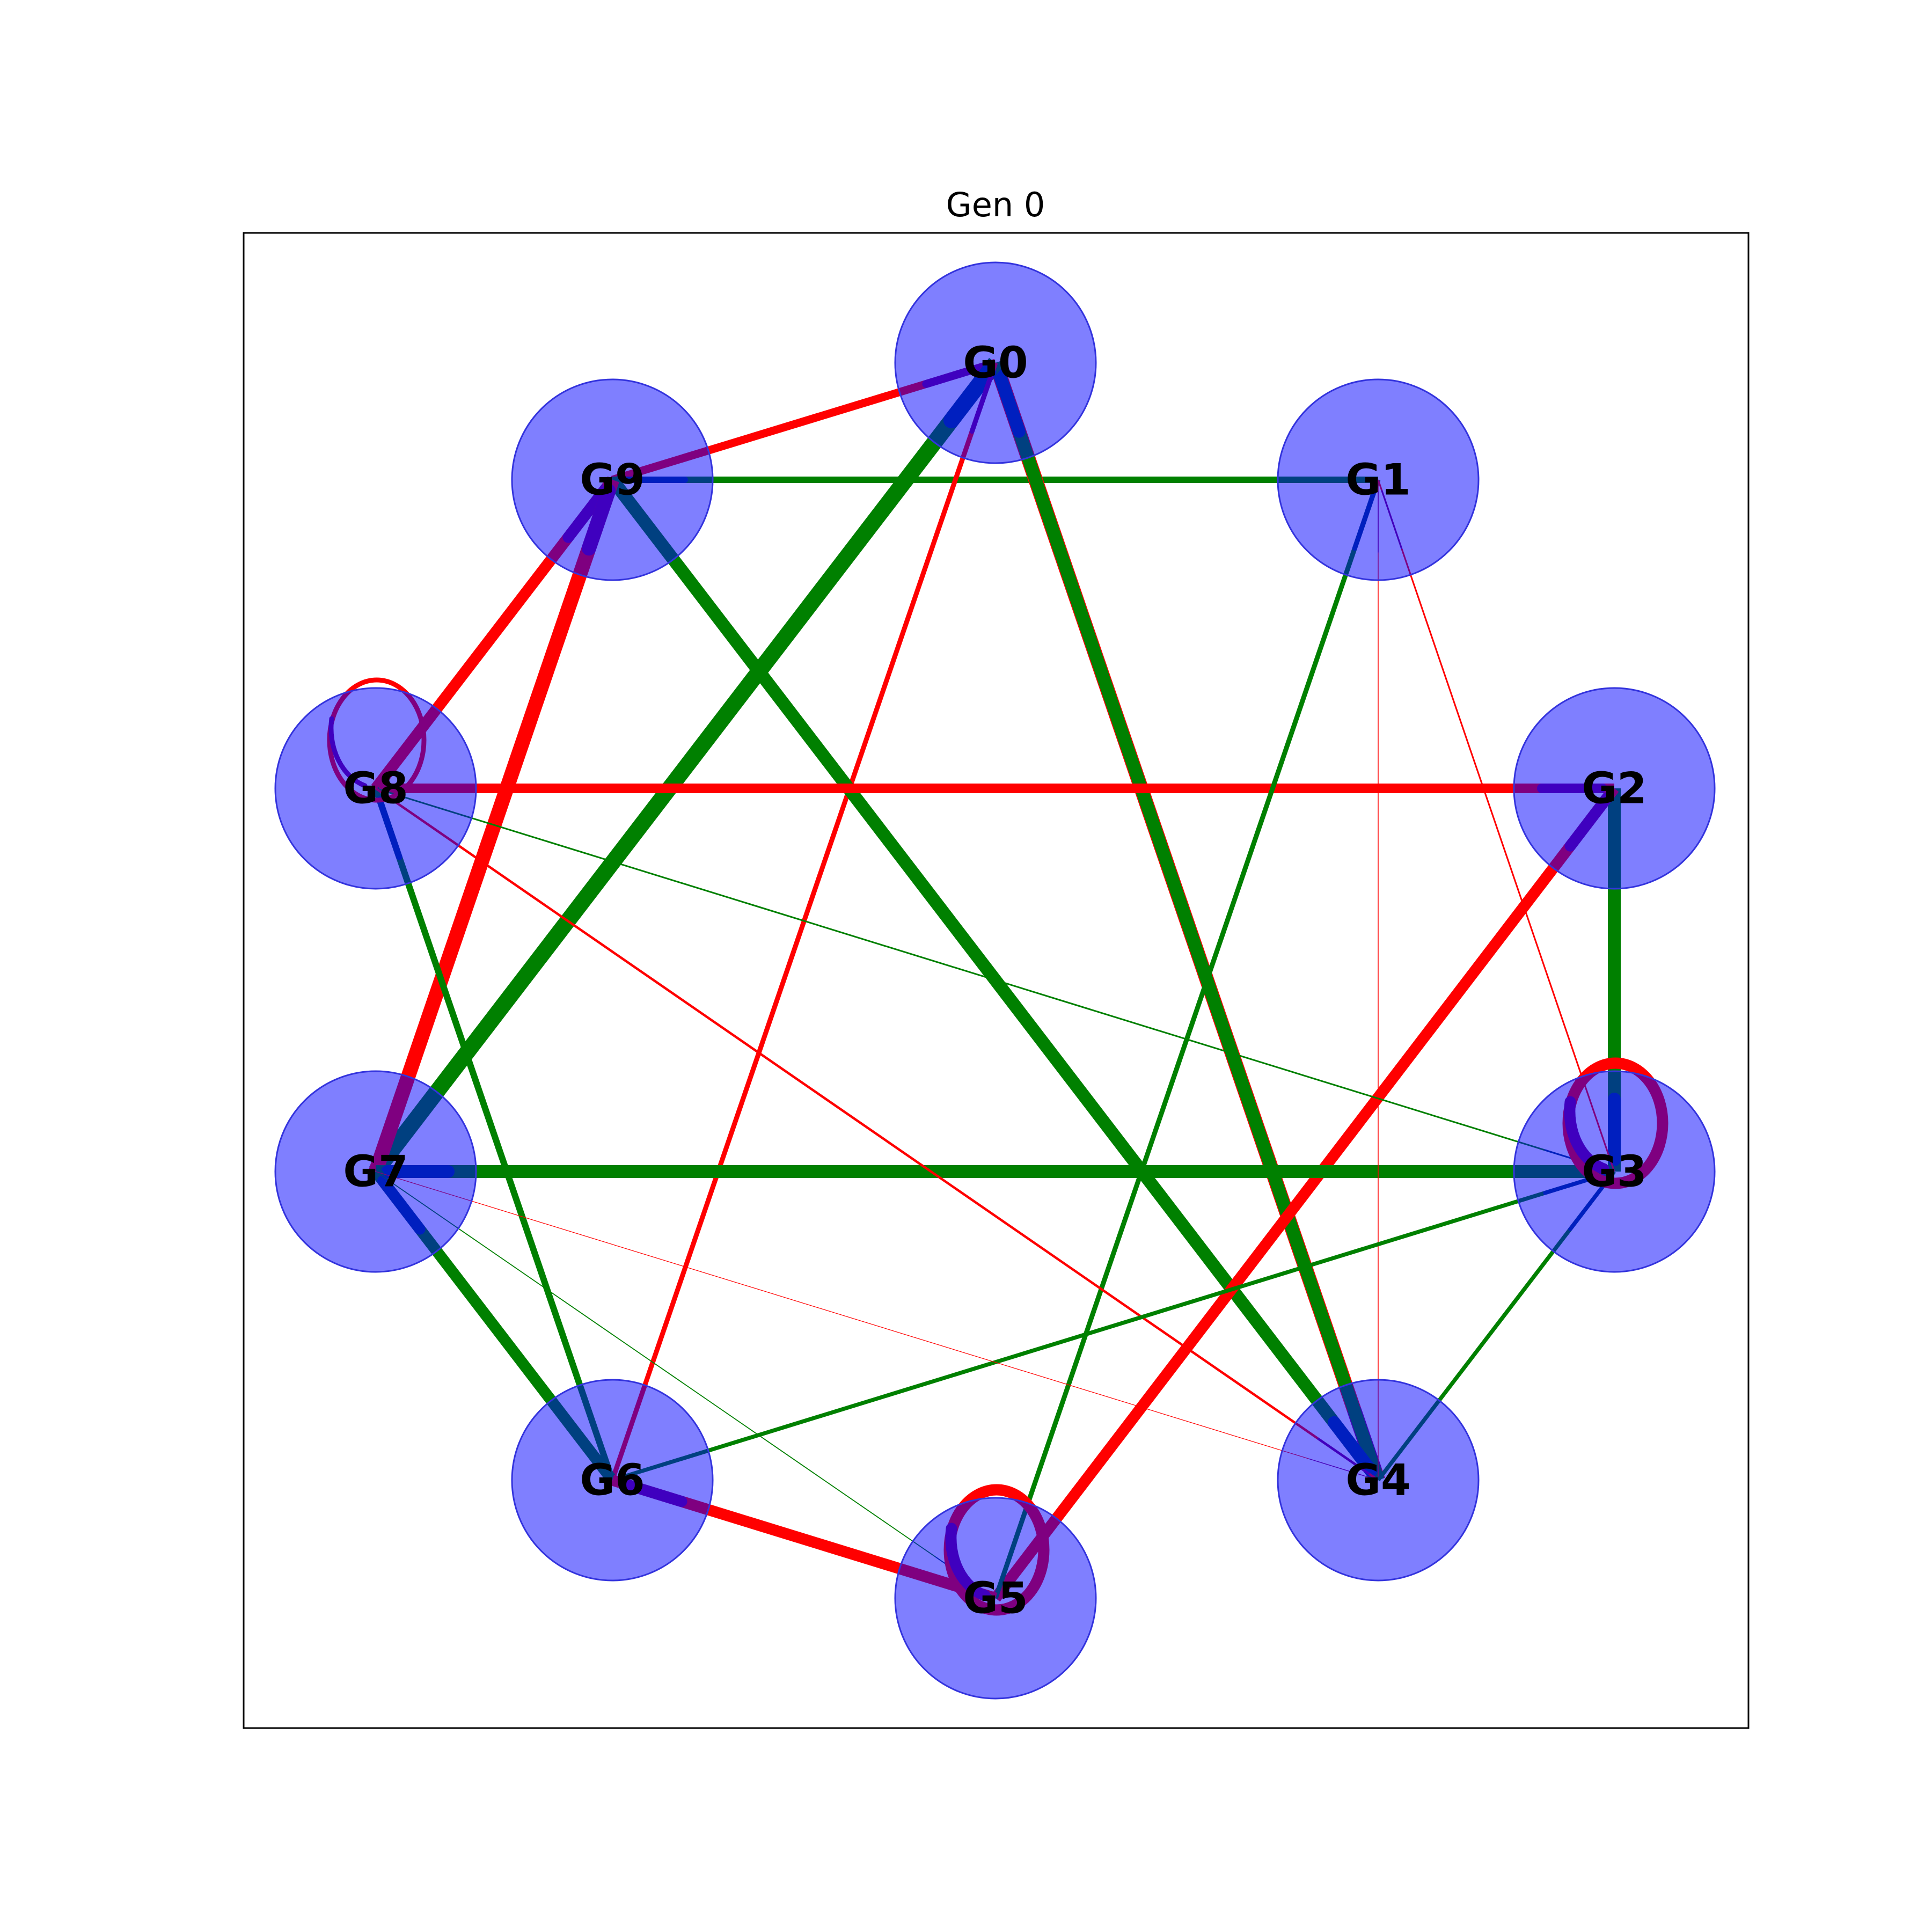 This screenshot has height=1932, width=1932. I want to click on node-label-g6: G6, so click(612, 1480).